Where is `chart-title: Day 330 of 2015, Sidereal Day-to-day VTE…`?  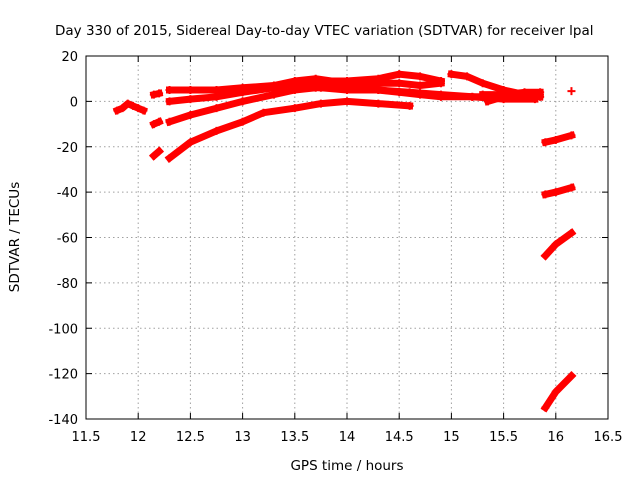
chart-title: Day 330 of 2015, Sidereal Day-to-day VTE… is located at coordinates (324, 31).